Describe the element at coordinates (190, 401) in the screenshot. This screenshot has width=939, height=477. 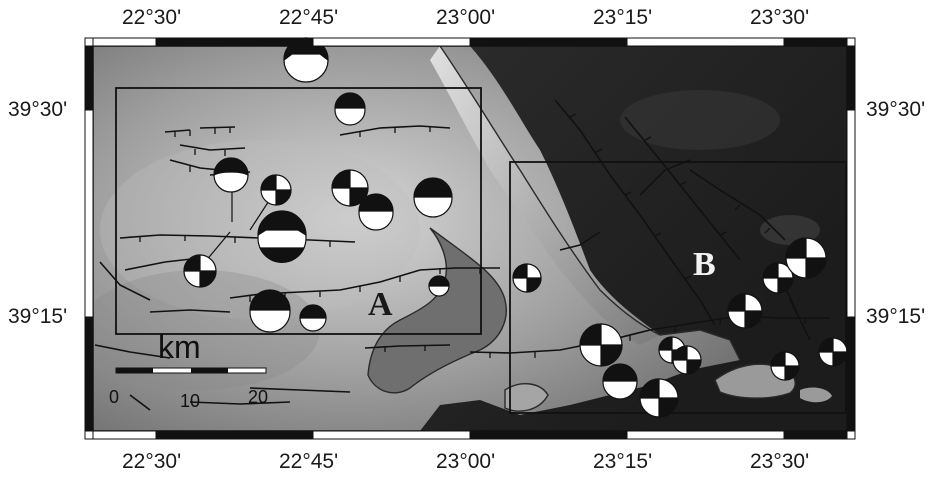
I see `scale-tick-10: 10` at that location.